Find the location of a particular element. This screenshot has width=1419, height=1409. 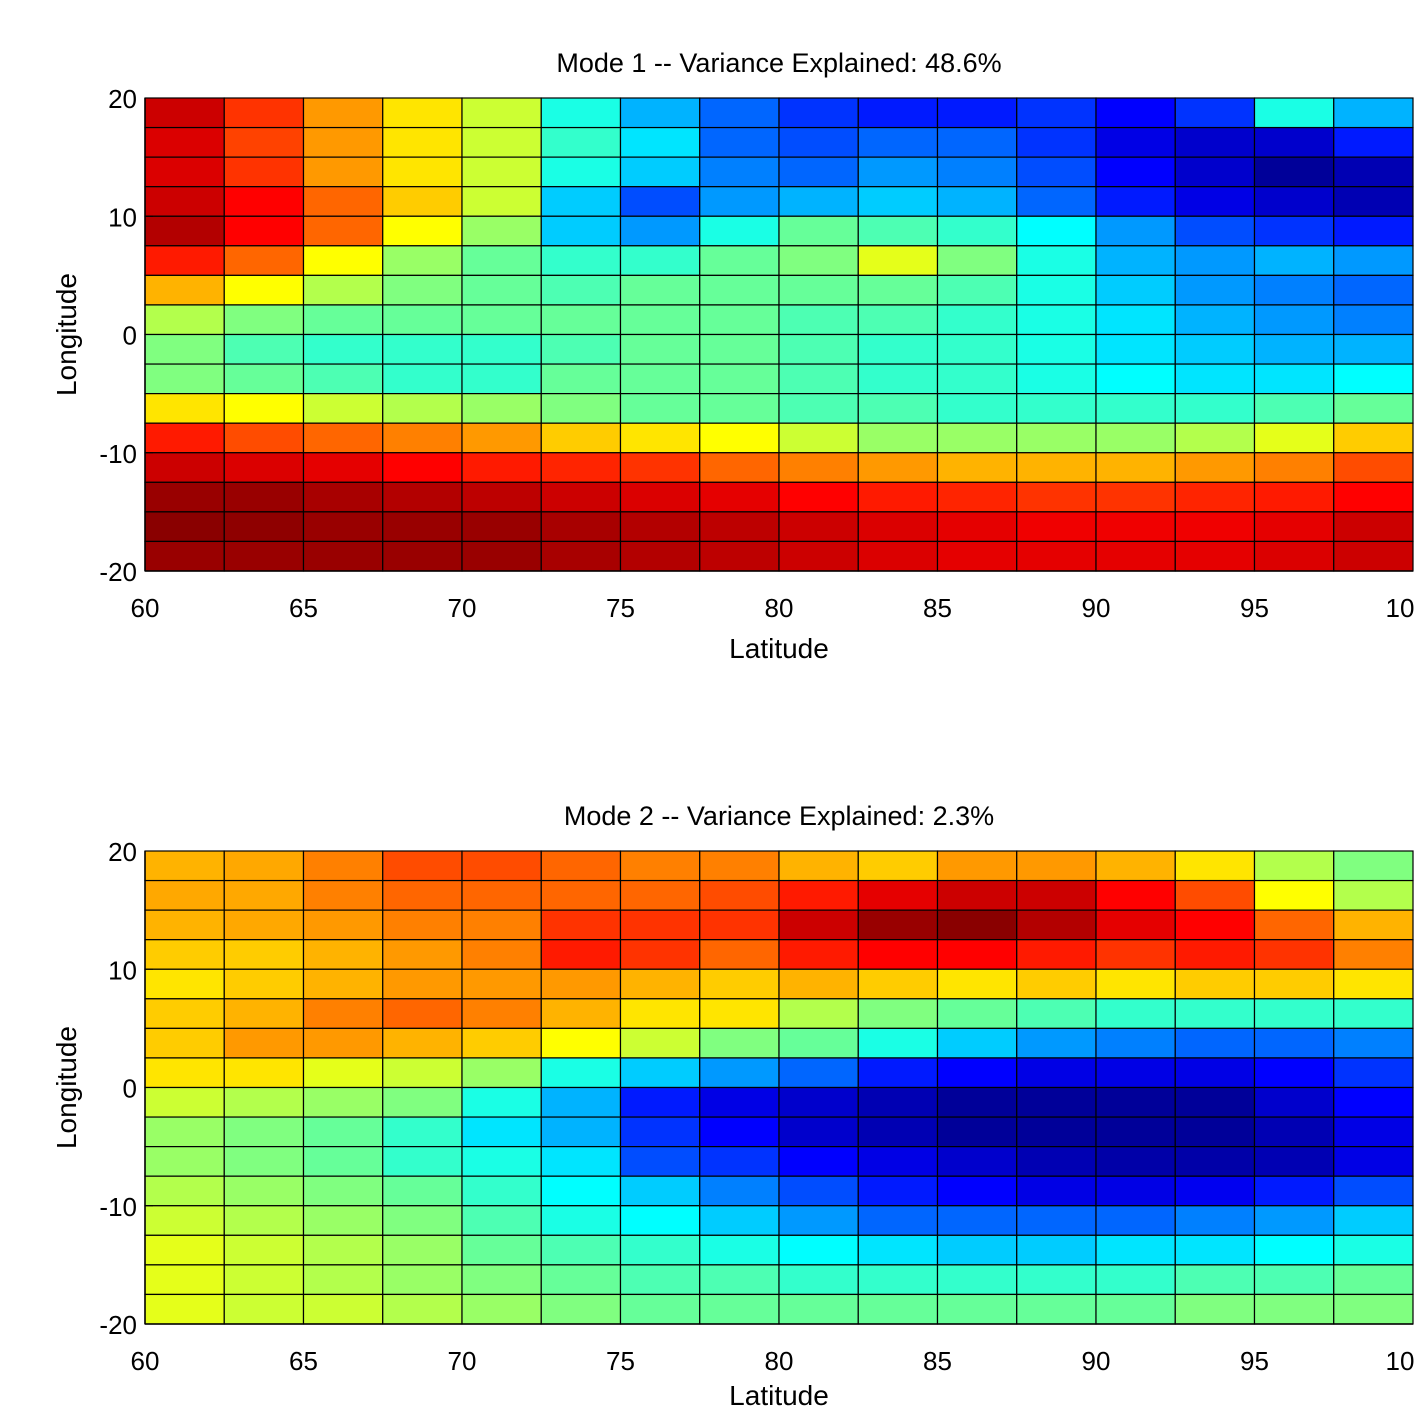

y-tick-label: 0 is located at coordinates (130, 1089).